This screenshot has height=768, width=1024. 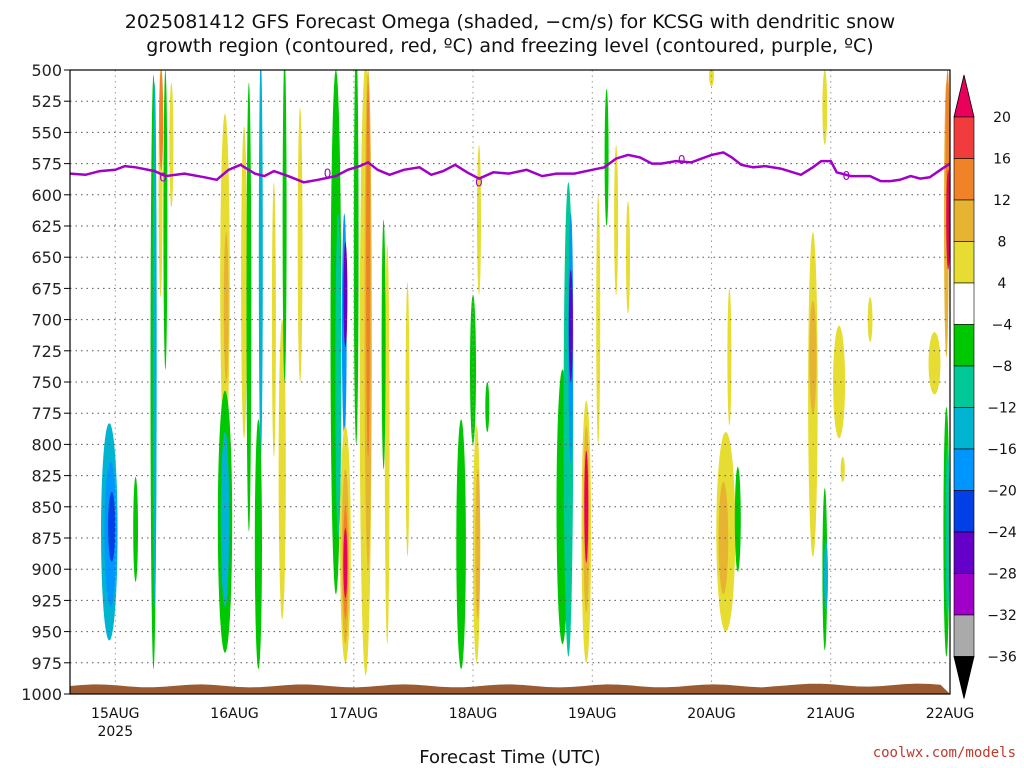 I want to click on freezing-level-line, so click(x=510, y=167).